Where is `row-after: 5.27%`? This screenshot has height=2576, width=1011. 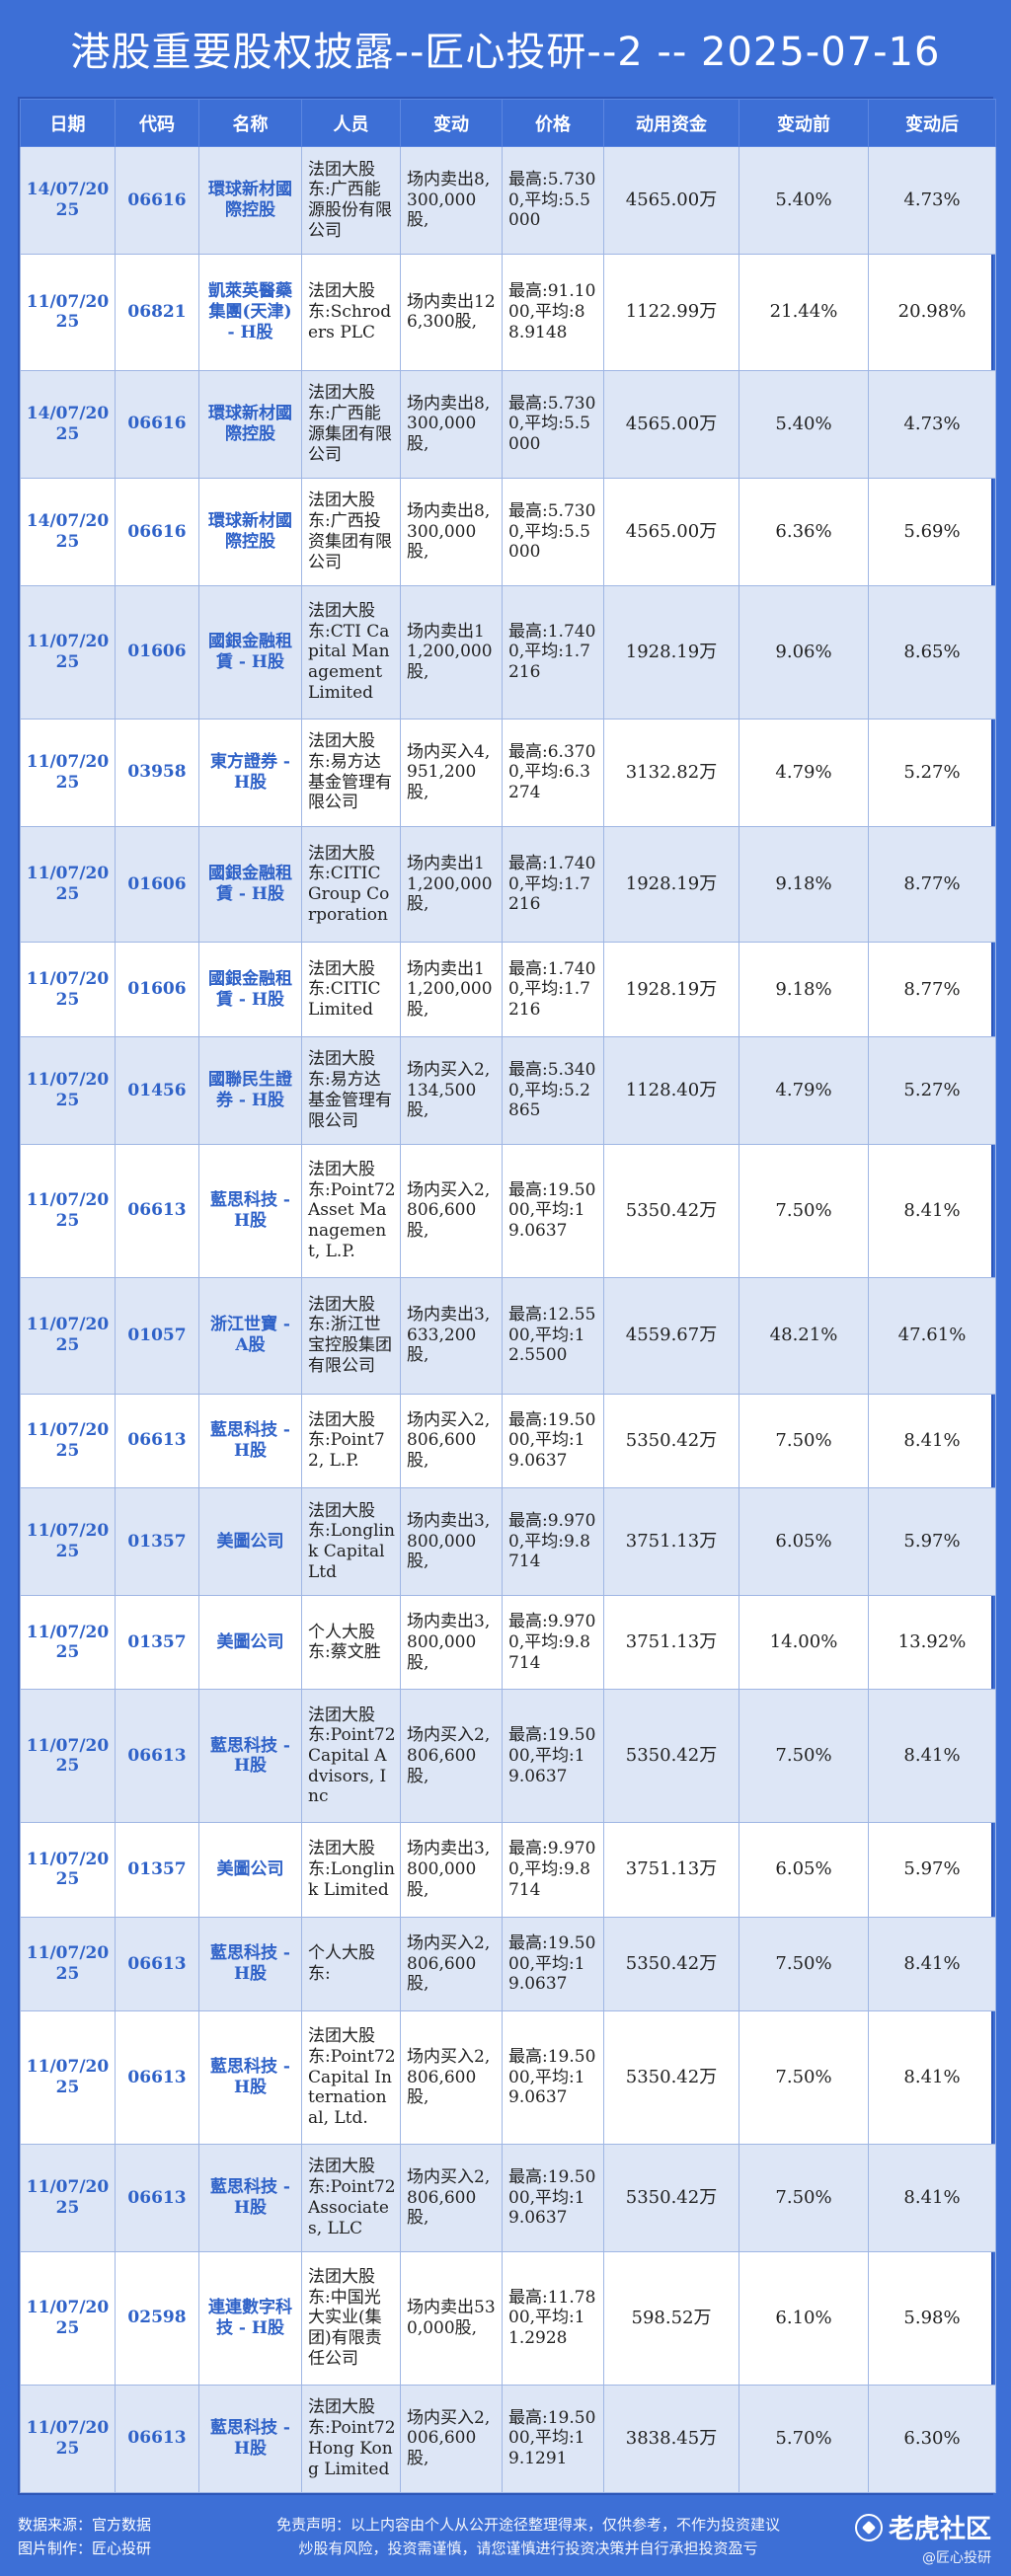 row-after: 5.27% is located at coordinates (932, 772).